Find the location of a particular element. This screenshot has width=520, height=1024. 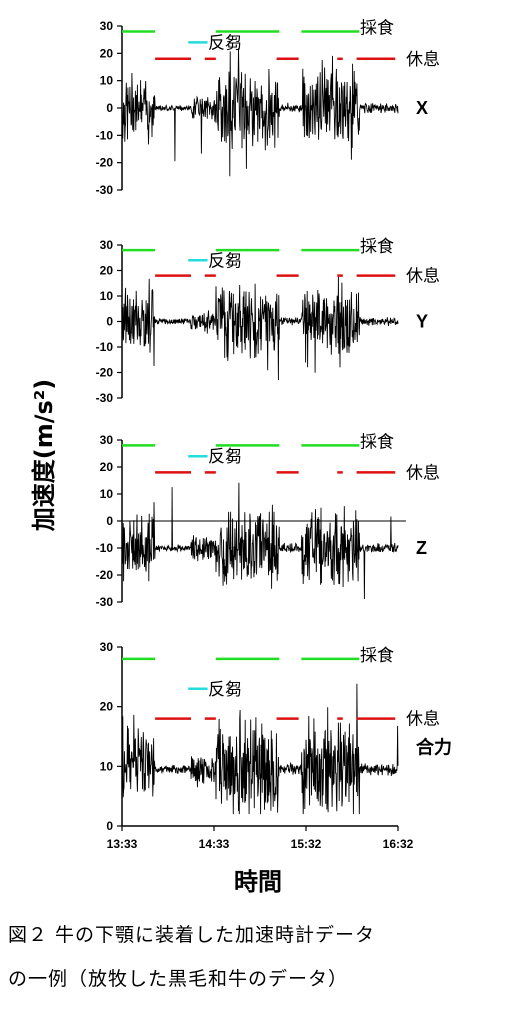

panel-axis-name: 合力 is located at coordinates (434, 746).